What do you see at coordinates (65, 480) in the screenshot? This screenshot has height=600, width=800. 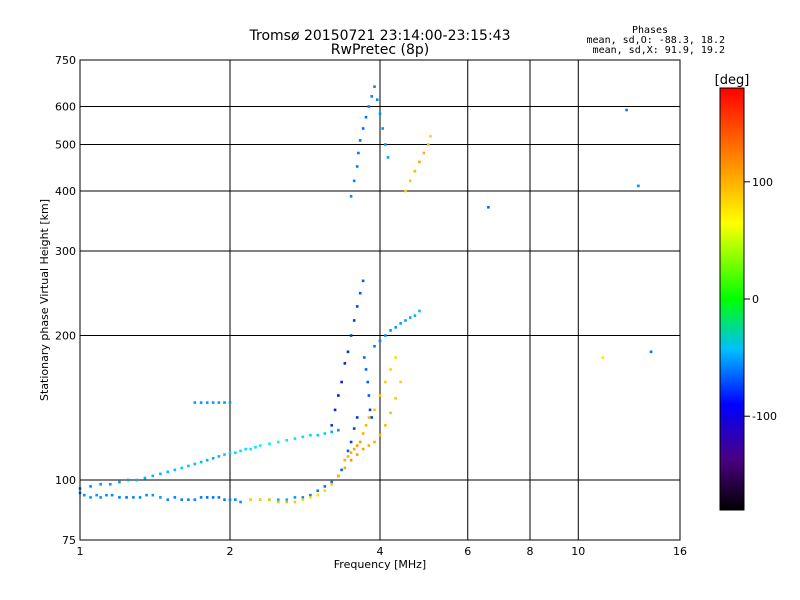 I see `y-tick-label-1: 100` at bounding box center [65, 480].